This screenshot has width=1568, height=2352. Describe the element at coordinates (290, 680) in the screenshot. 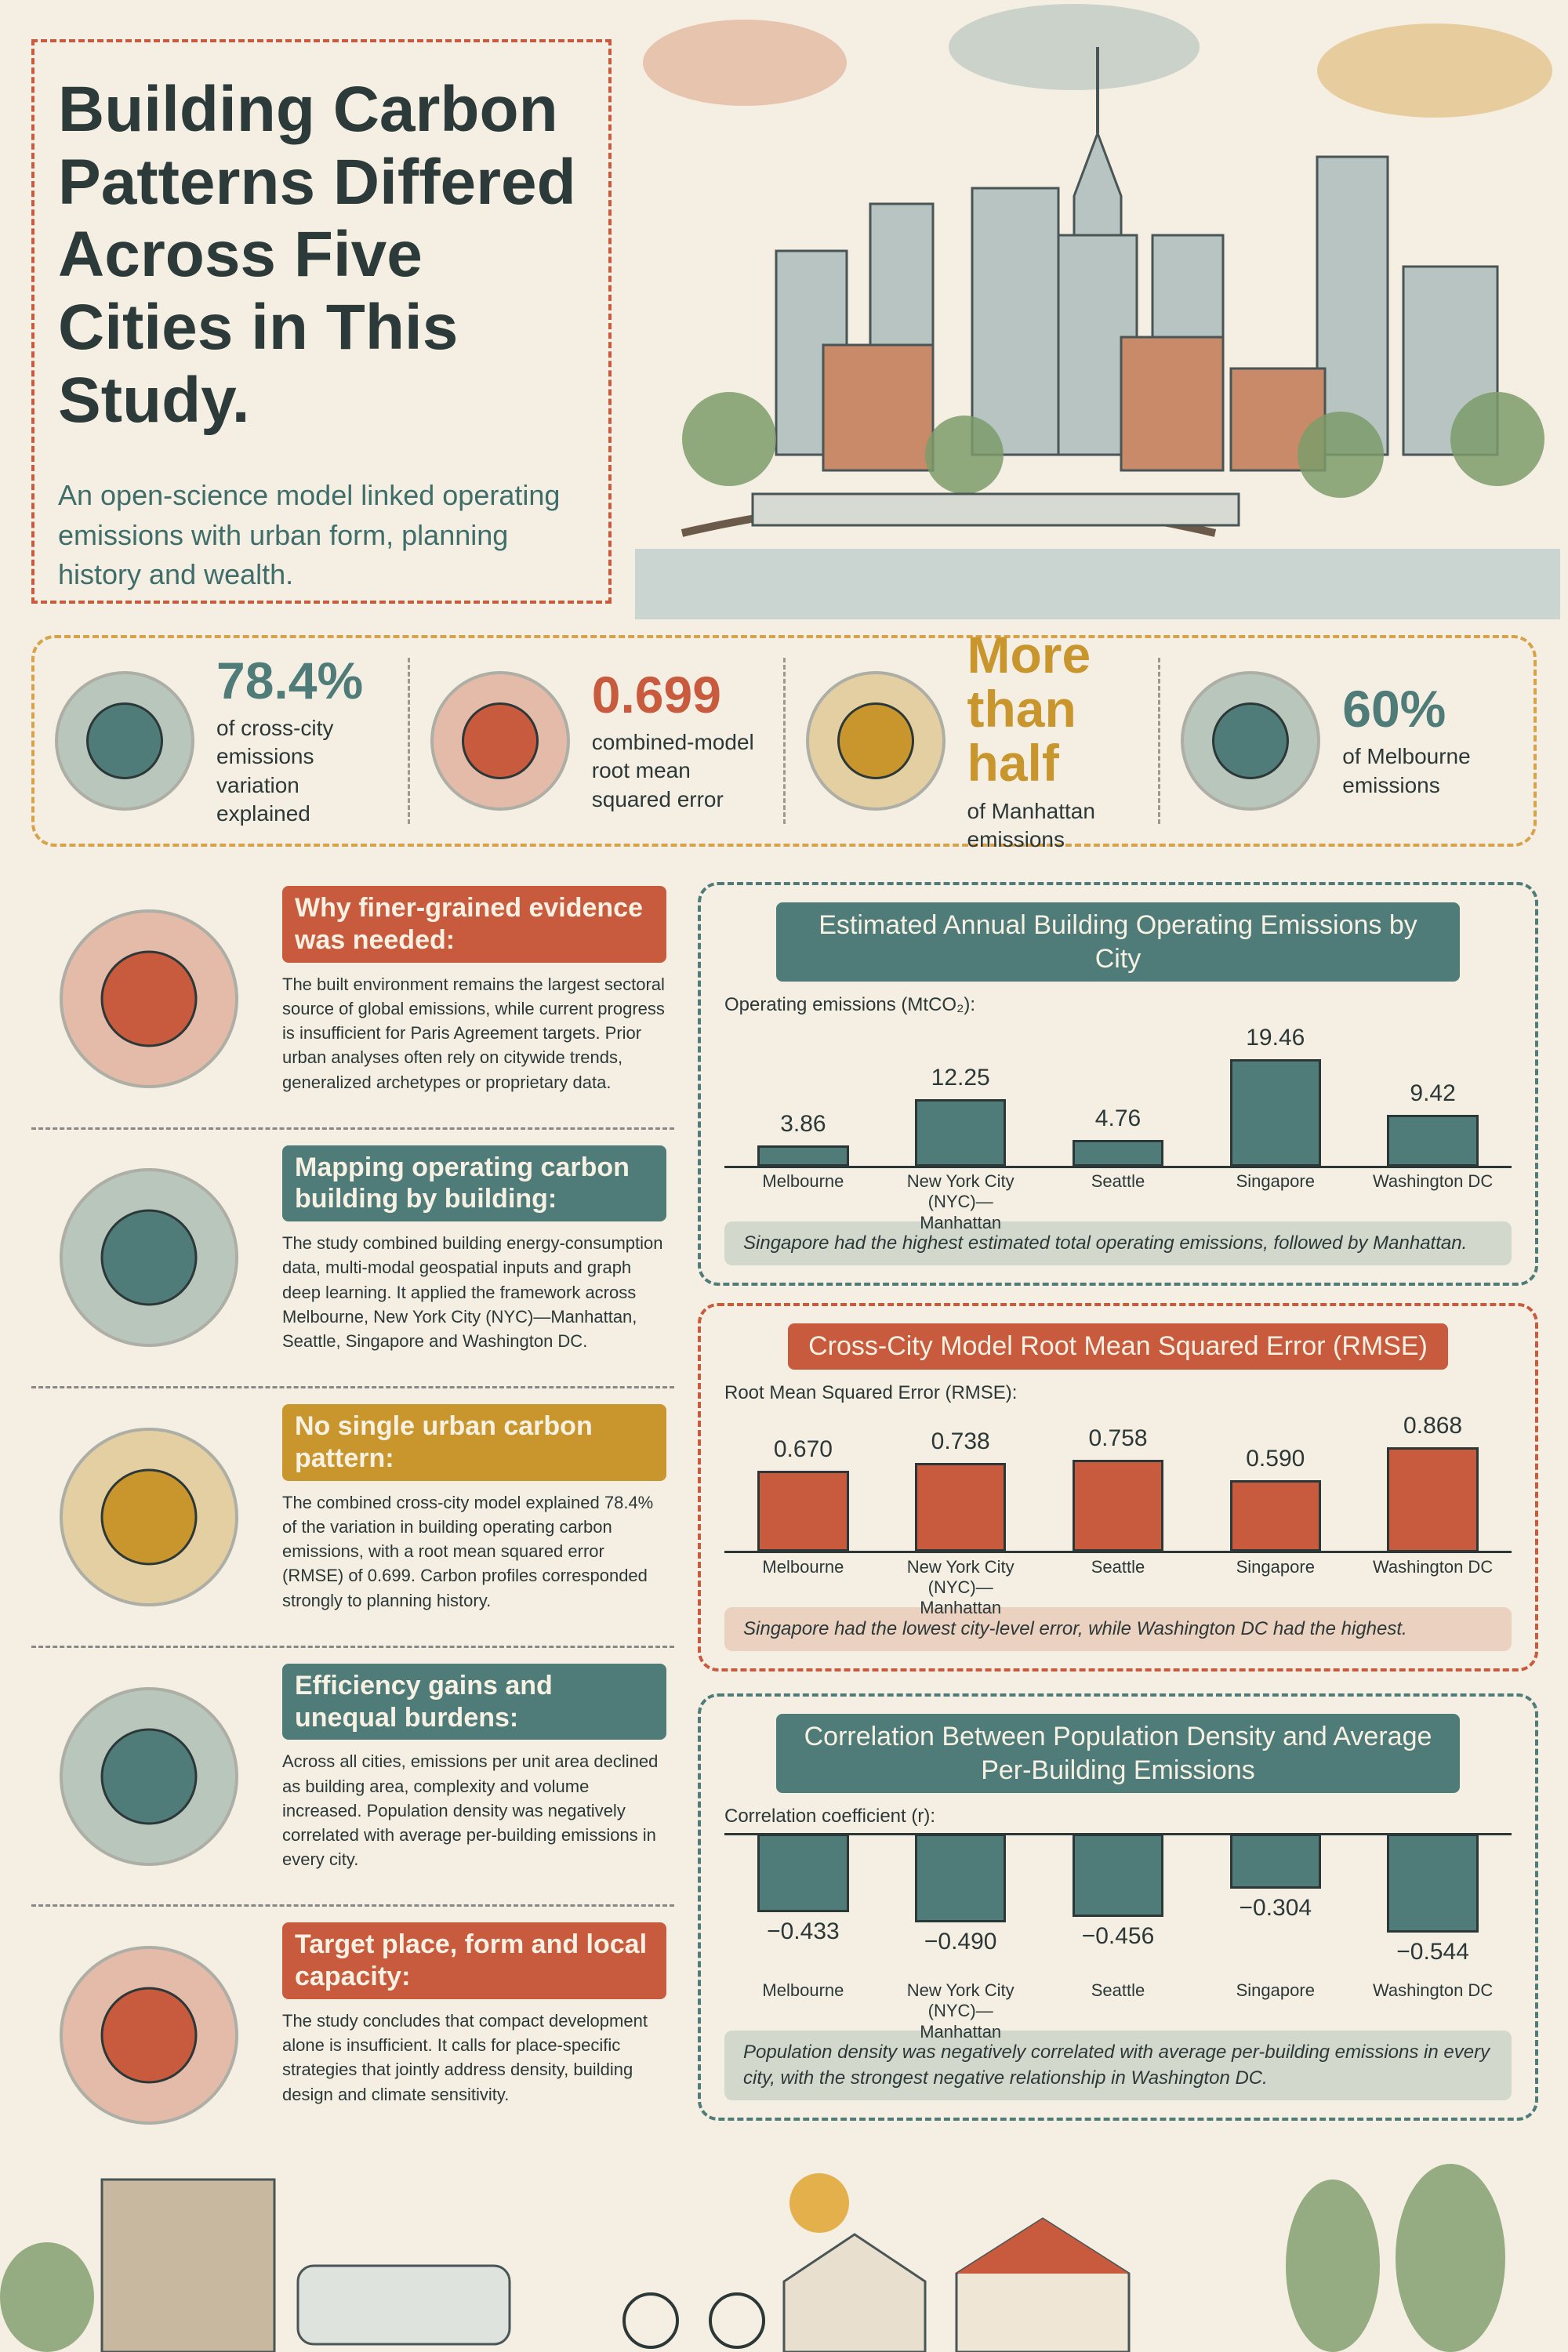

I see `stat-value: 78.4%` at that location.